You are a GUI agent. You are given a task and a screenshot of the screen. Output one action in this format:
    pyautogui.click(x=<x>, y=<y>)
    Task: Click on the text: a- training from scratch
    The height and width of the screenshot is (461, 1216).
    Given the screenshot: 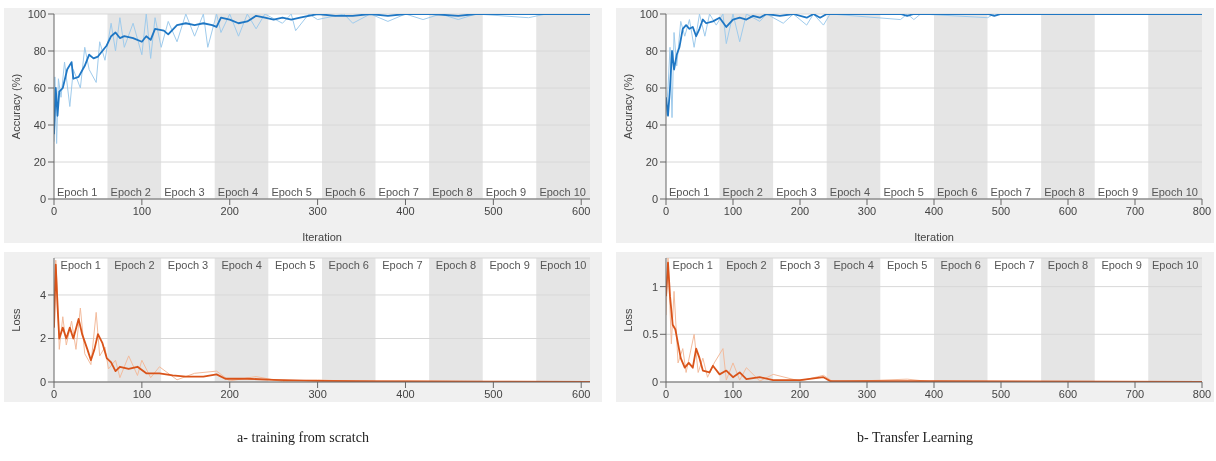 What is the action you would take?
    pyautogui.click(x=303, y=438)
    